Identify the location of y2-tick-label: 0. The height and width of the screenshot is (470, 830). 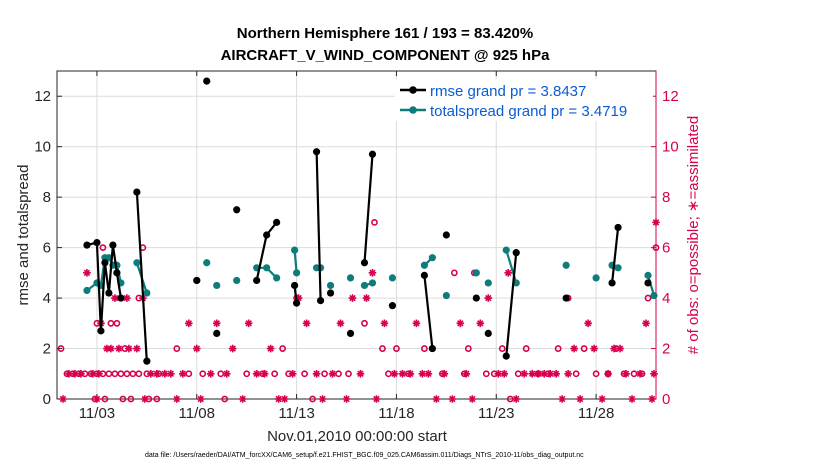
(666, 399).